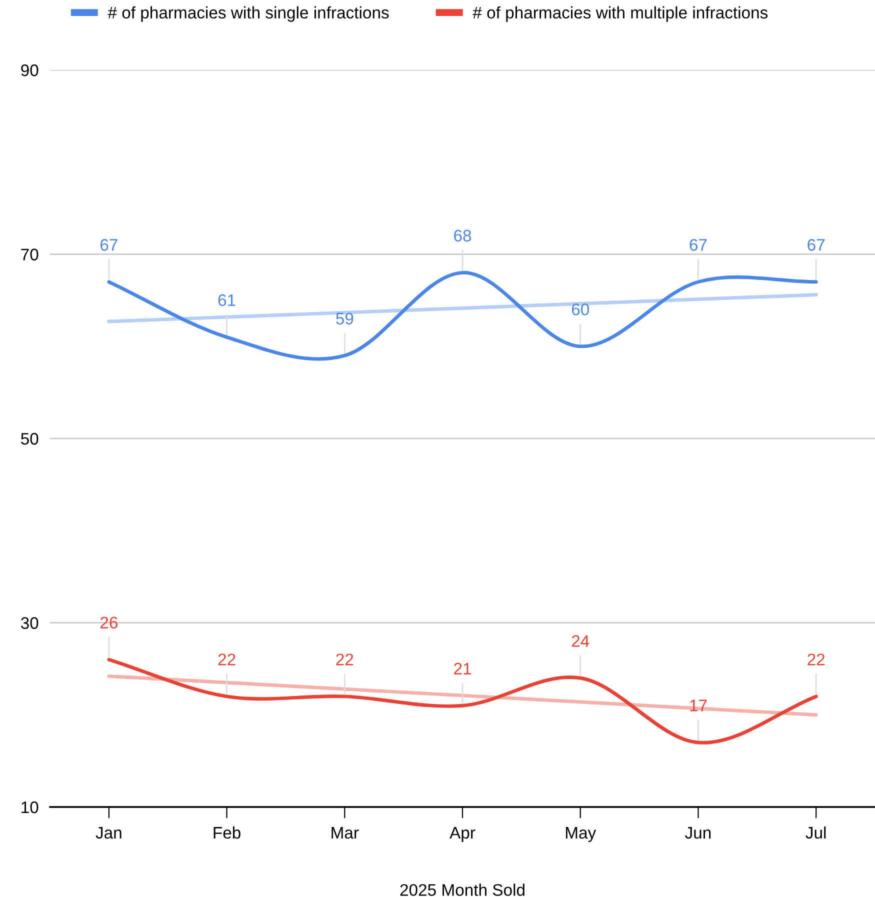  I want to click on data-label: 24, so click(581, 641).